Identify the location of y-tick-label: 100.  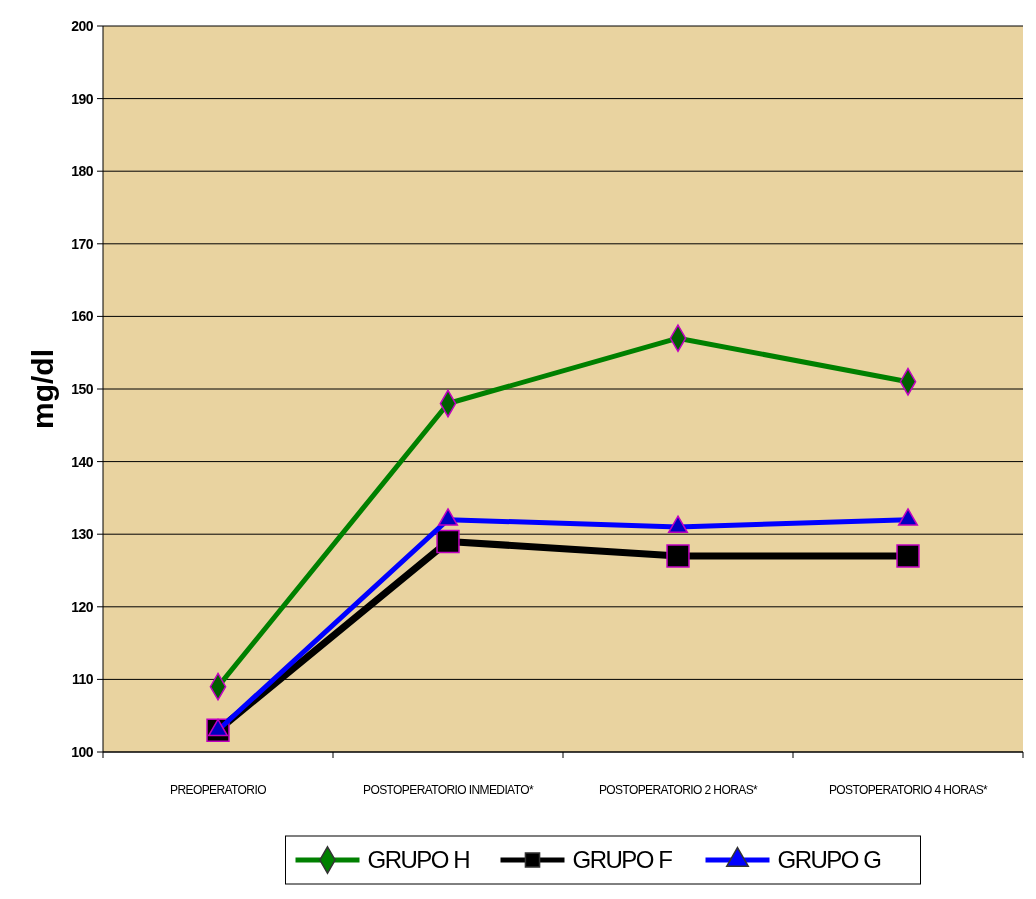
(82, 751).